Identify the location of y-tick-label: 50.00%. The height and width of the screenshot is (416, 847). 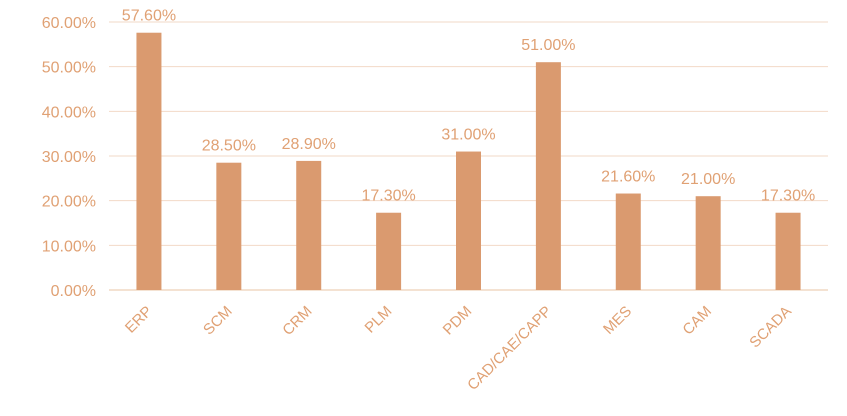
(69, 68).